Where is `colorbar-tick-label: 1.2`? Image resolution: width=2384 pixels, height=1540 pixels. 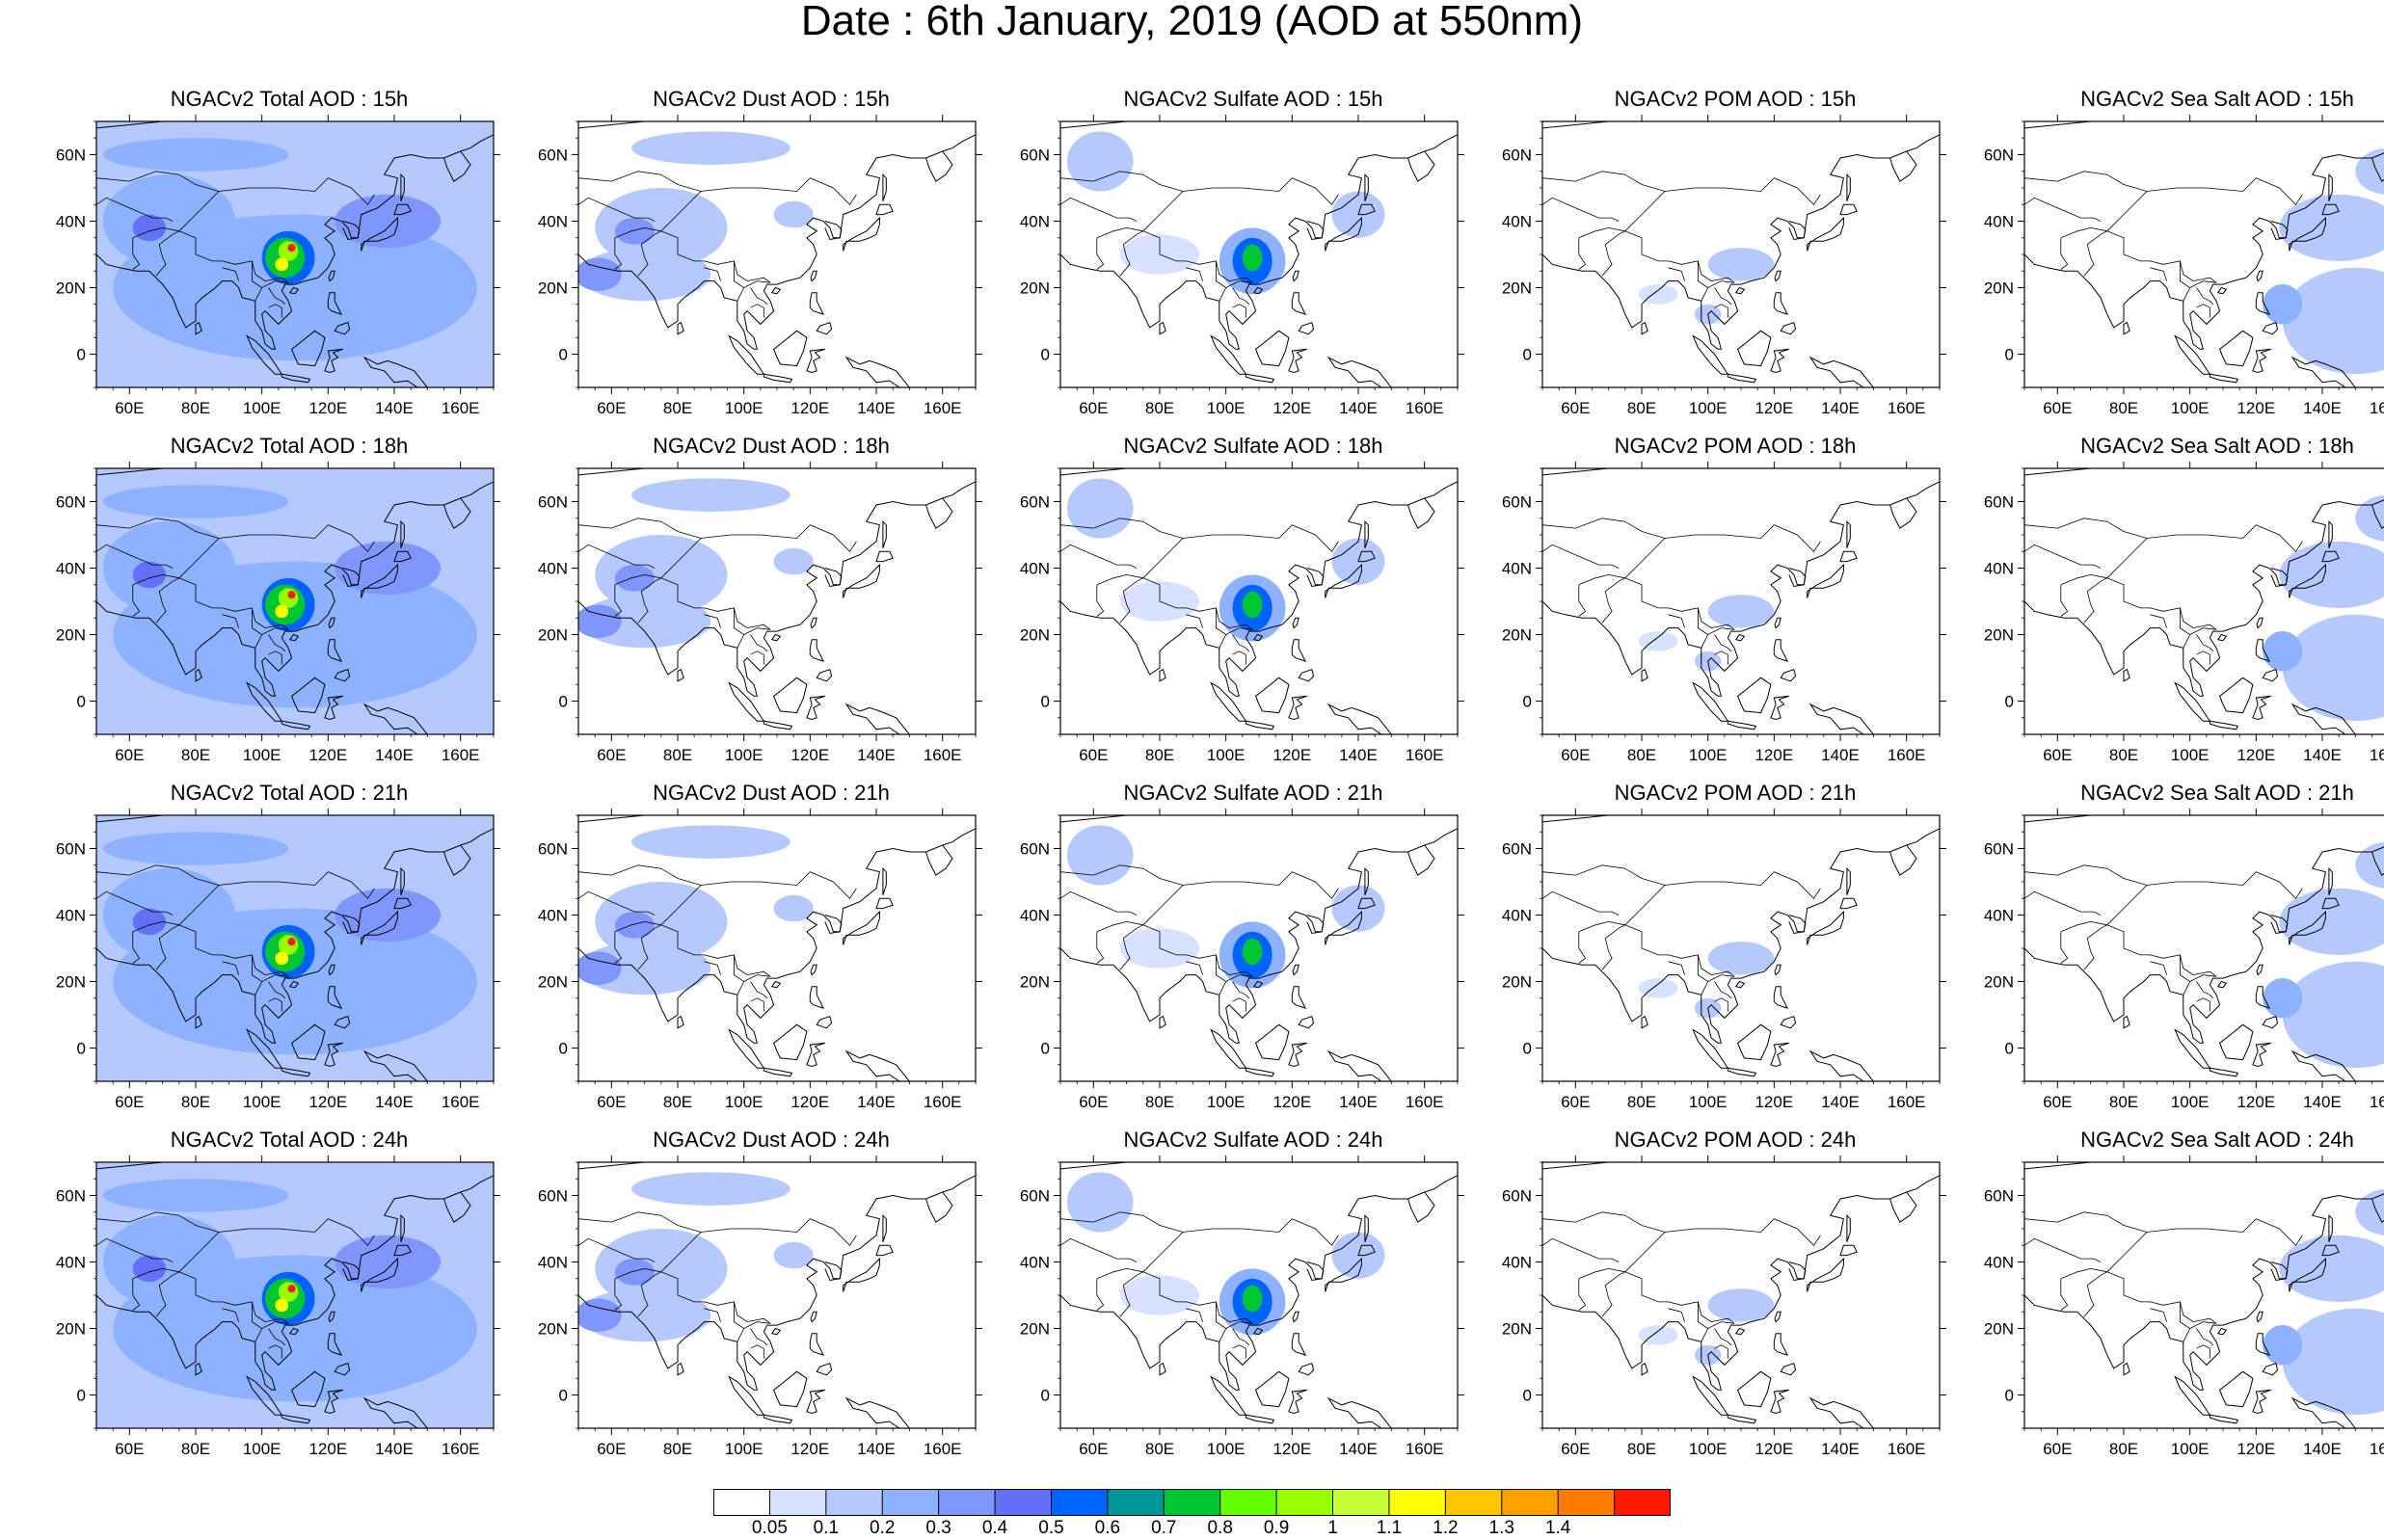 colorbar-tick-label: 1.2 is located at coordinates (1445, 1528).